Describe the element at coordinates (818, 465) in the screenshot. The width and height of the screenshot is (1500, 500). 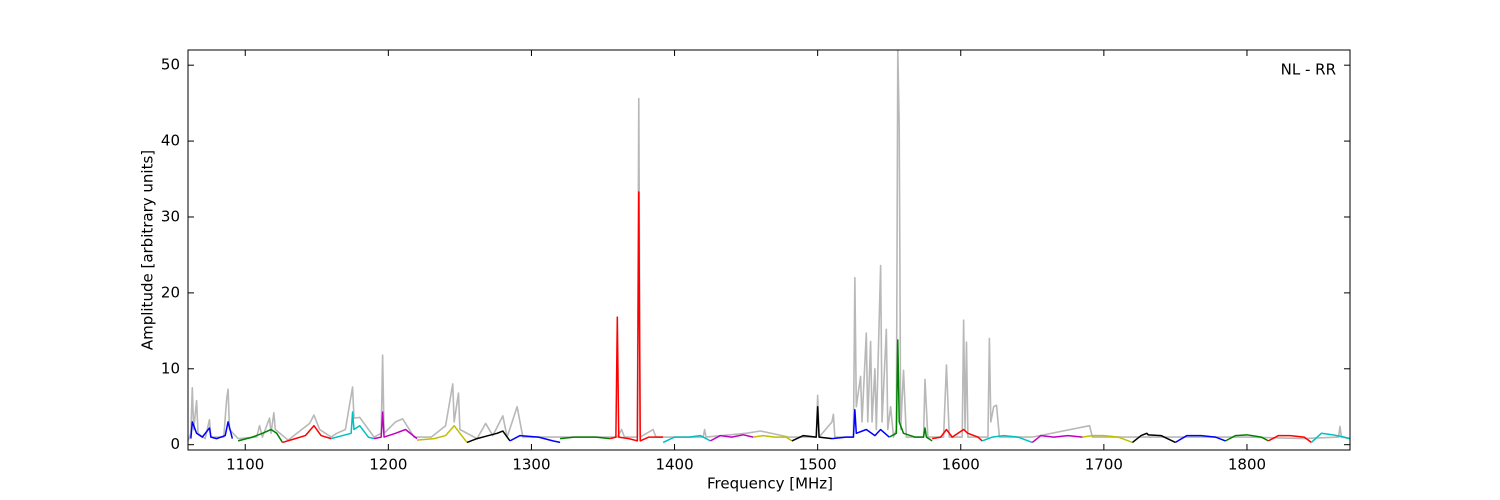
I see `x-tick-label: 1500` at that location.